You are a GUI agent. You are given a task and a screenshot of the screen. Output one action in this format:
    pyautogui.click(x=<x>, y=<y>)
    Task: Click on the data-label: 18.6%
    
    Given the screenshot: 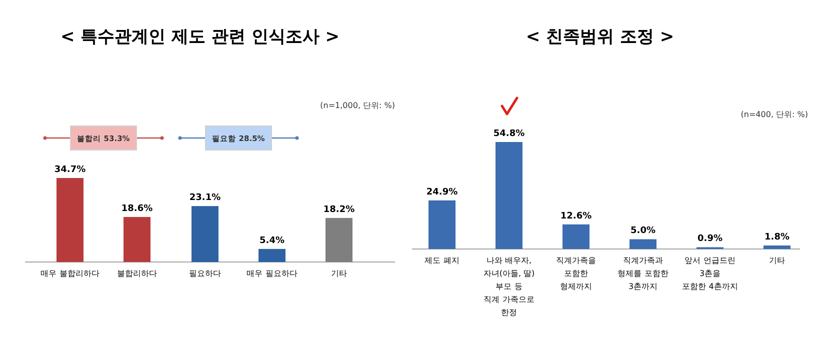 What is the action you would take?
    pyautogui.click(x=137, y=209)
    